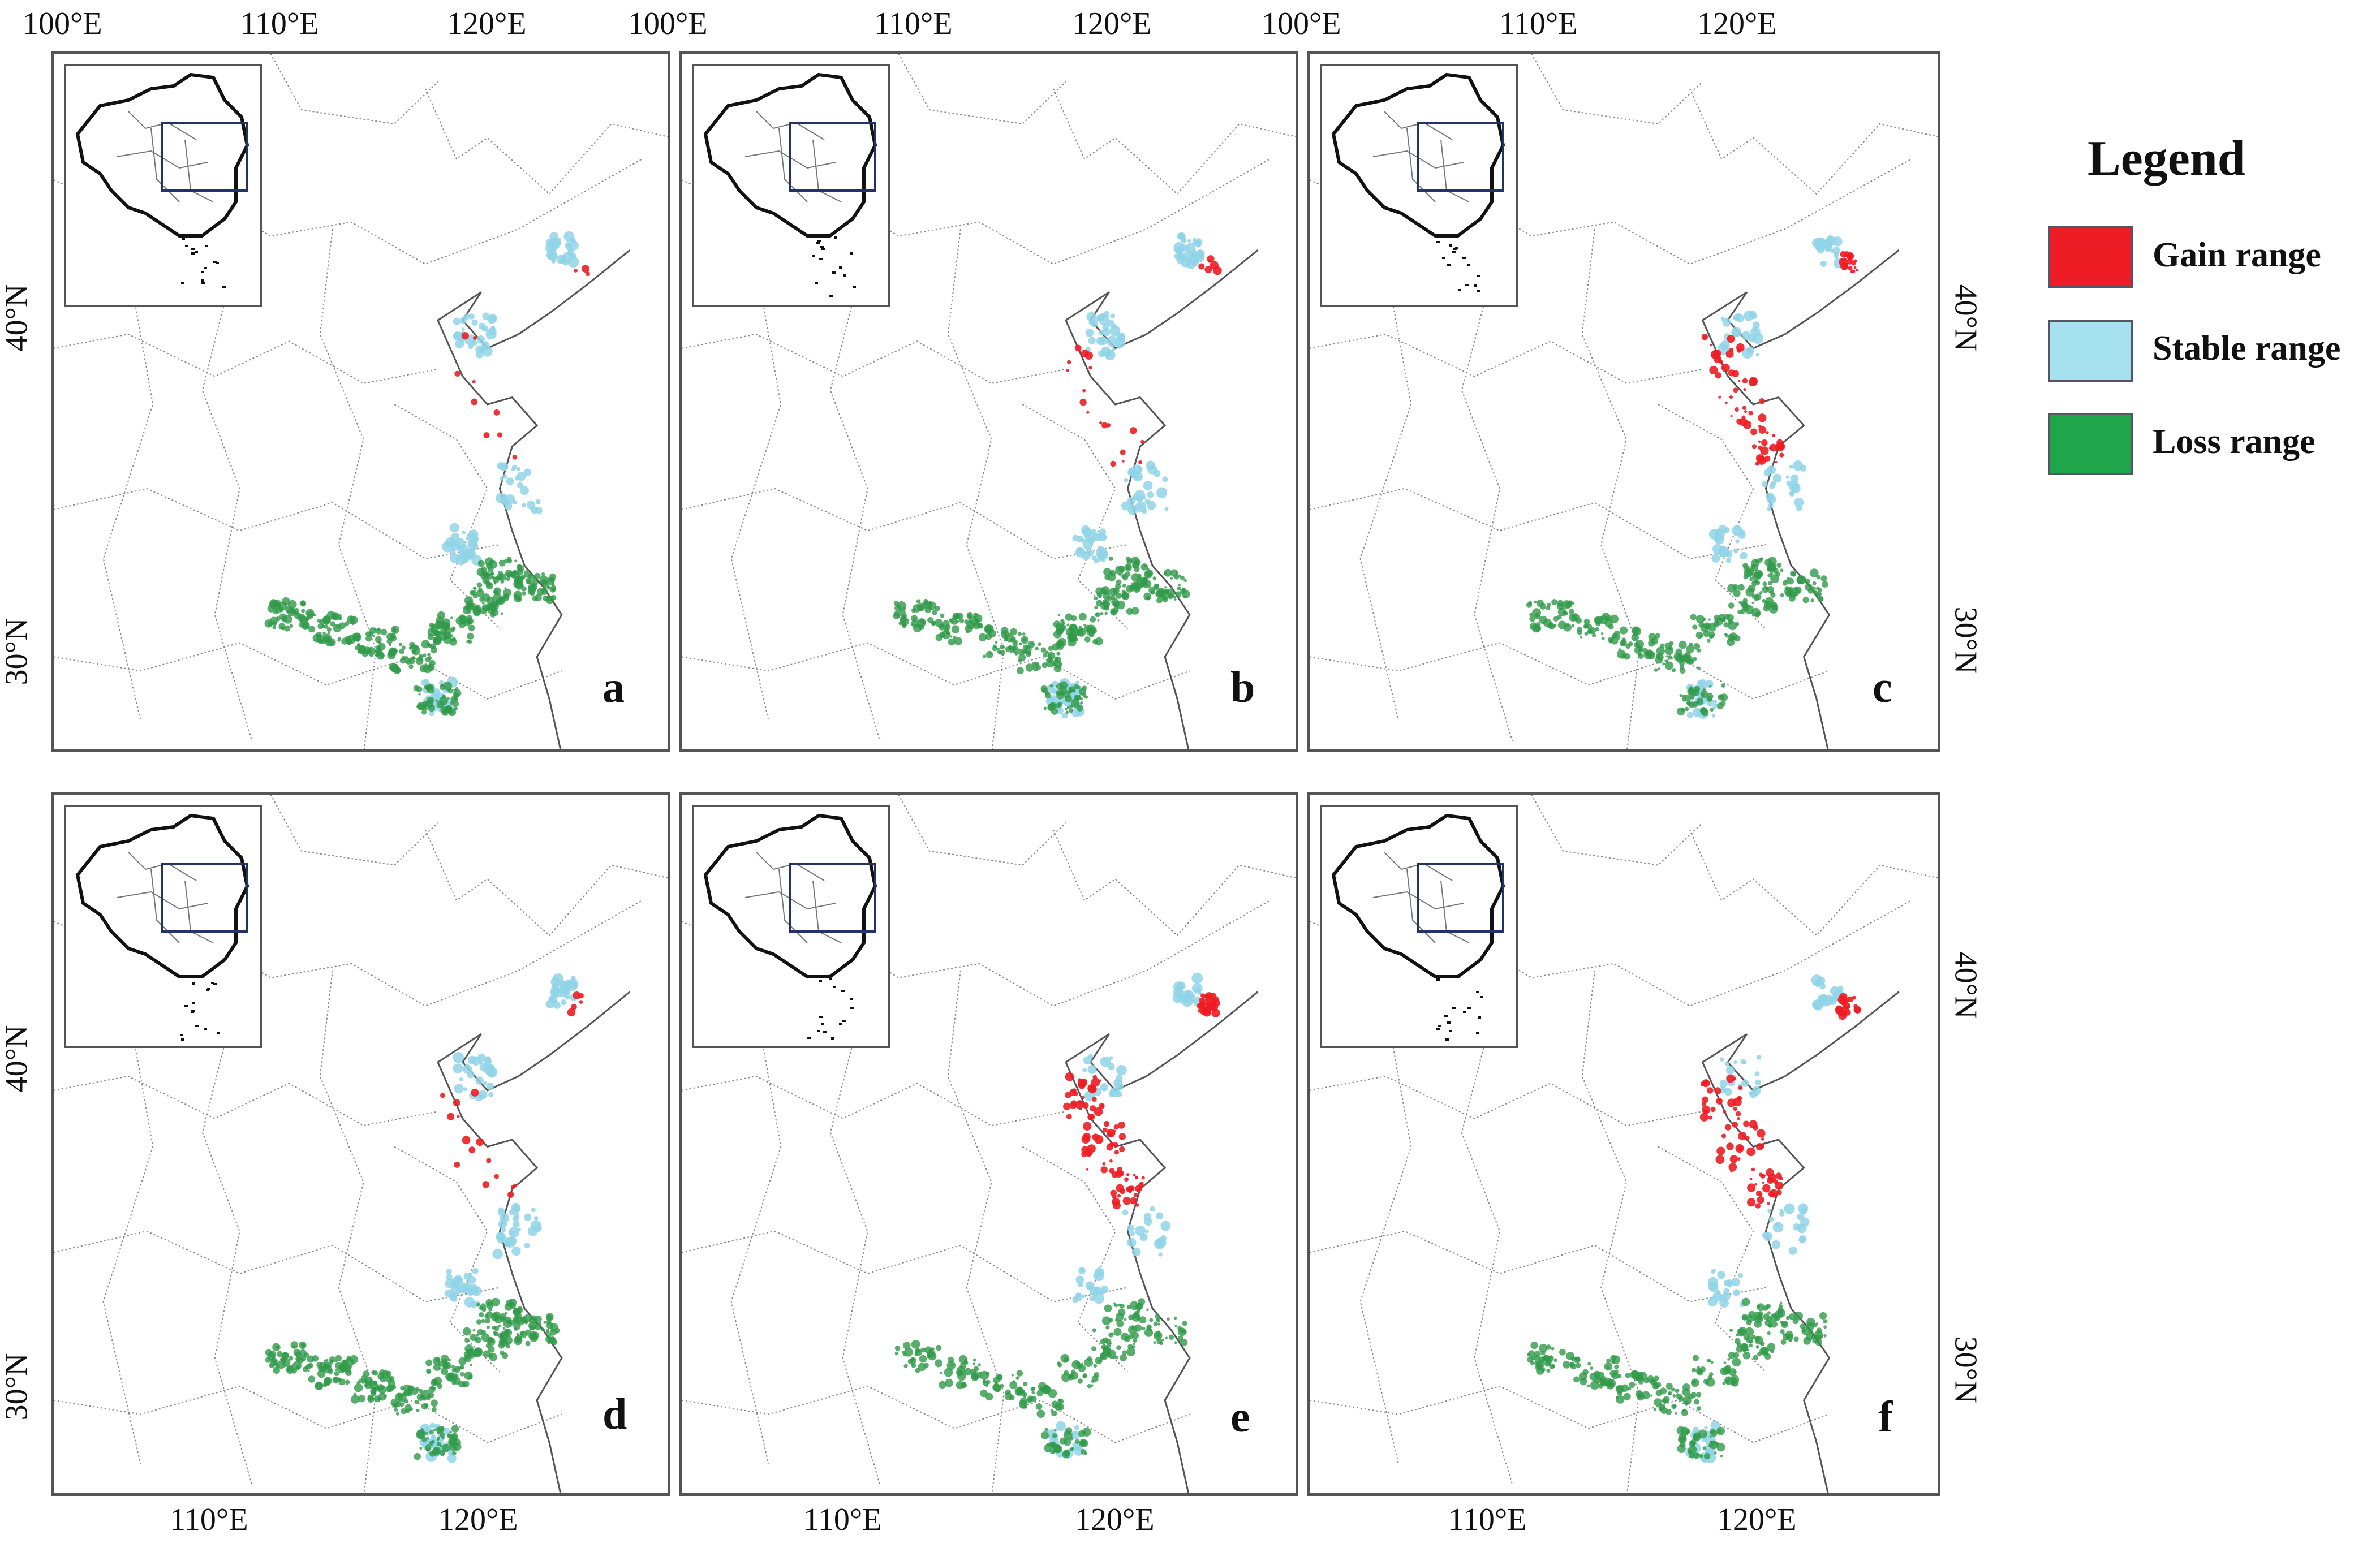 The width and height of the screenshot is (2380, 1548). What do you see at coordinates (668, 24) in the screenshot?
I see `top-lon-label-b-100: 100°E` at bounding box center [668, 24].